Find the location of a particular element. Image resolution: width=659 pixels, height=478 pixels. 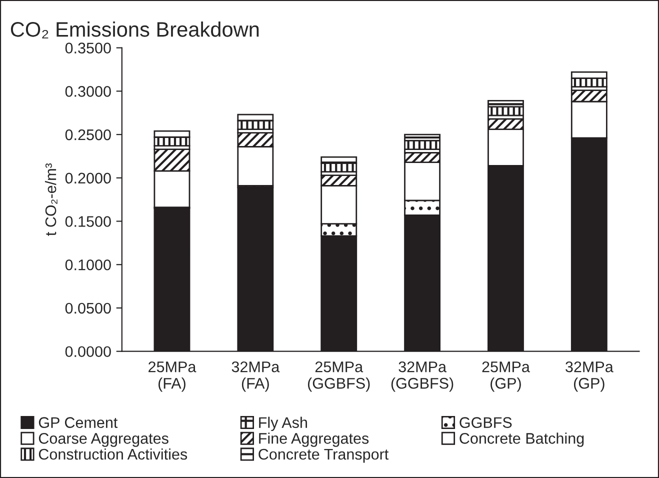

legend-label: Coarse Aggregates is located at coordinates (103, 440).